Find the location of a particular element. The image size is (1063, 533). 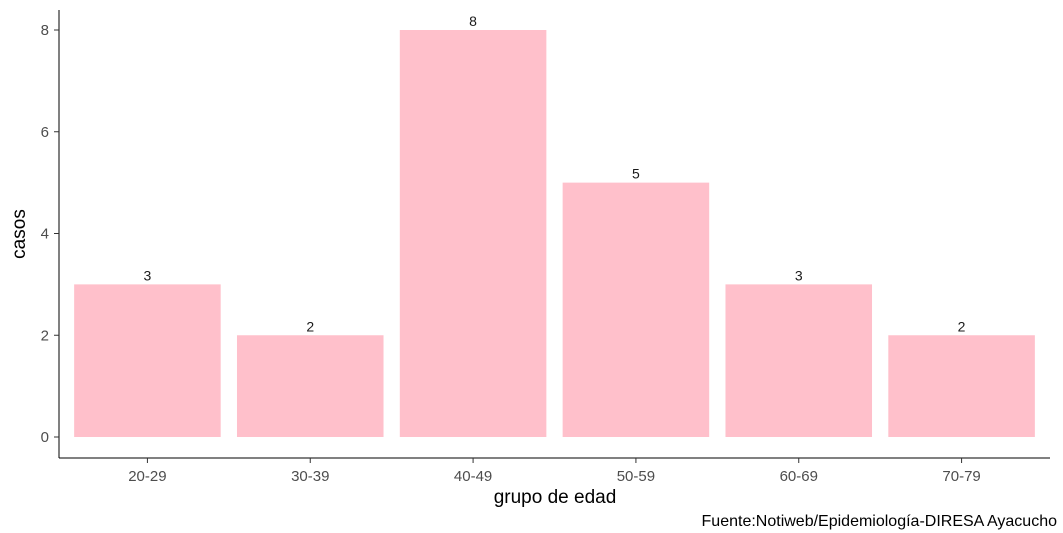

data-label-40-49: 8 is located at coordinates (473, 21).